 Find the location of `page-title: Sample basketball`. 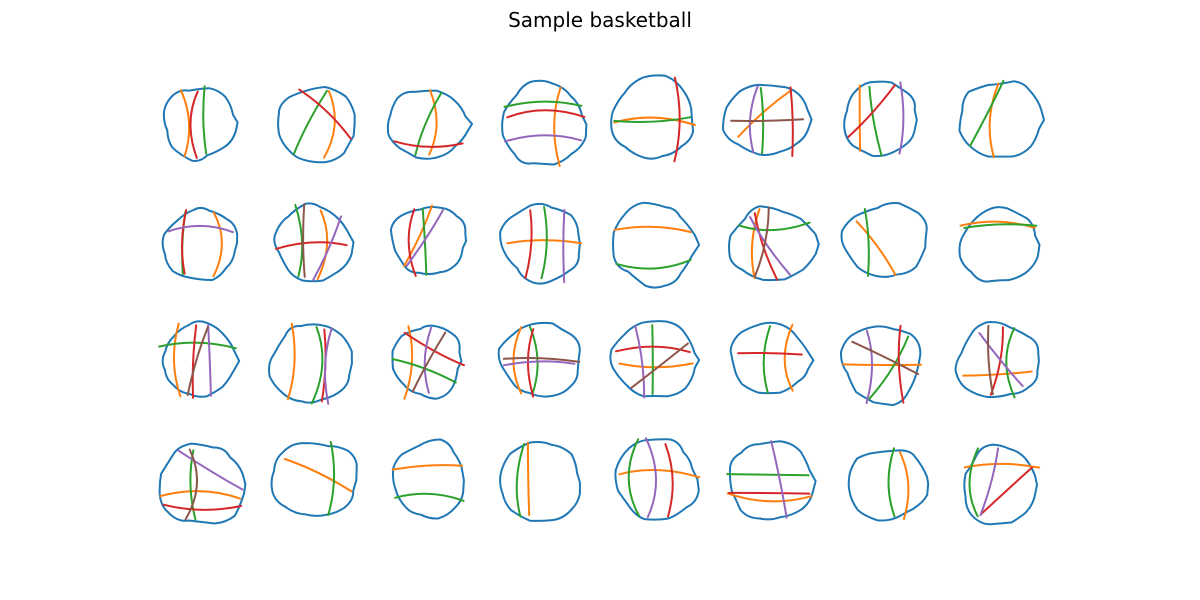

page-title: Sample basketball is located at coordinates (600, 20).